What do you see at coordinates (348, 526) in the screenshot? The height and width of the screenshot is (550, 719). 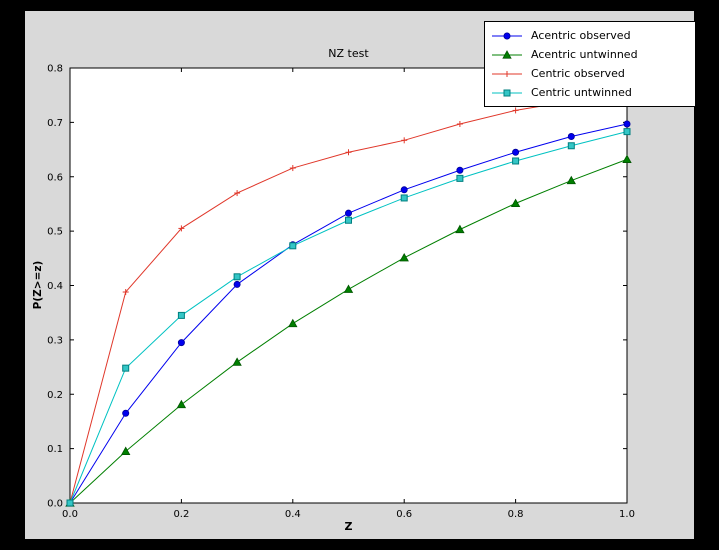 I see `x-axis-label: Z` at bounding box center [348, 526].